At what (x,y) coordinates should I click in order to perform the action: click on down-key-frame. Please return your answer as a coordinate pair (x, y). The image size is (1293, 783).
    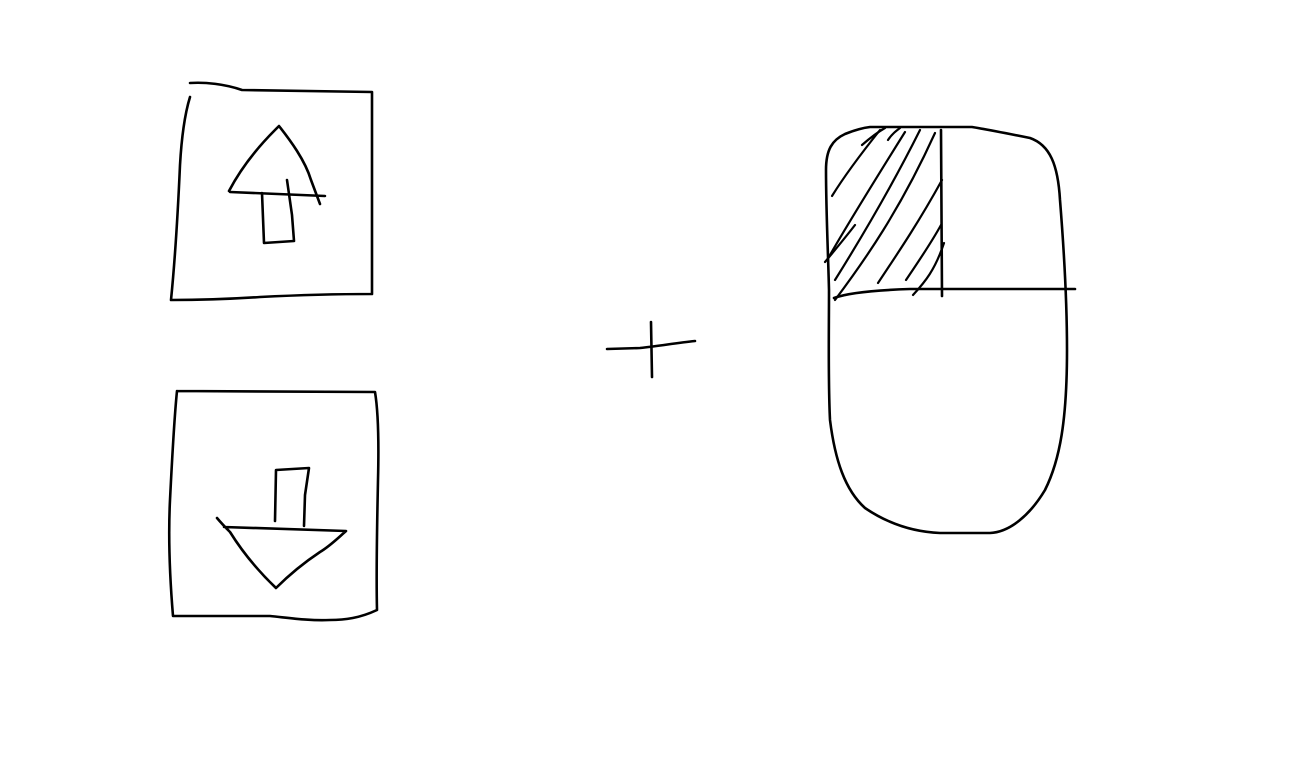
    Looking at the image, I should click on (273, 505).